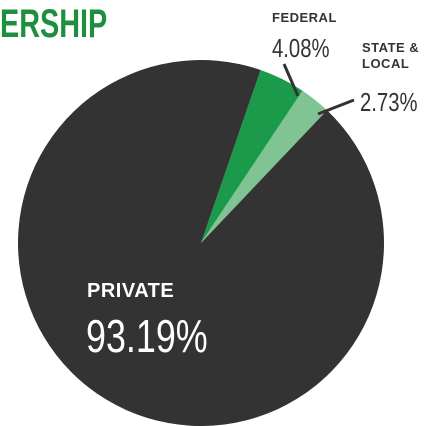  Describe the element at coordinates (54, 24) in the screenshot. I see `chart-title: ERSHIP` at that location.